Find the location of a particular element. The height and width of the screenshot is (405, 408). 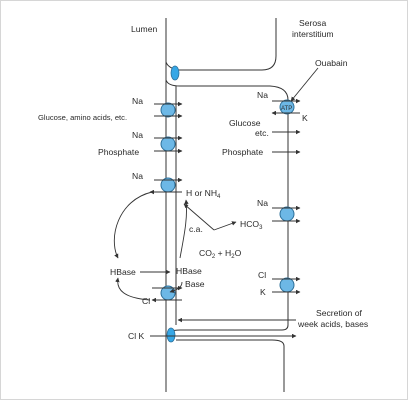

basolateral-etc-label: etc. is located at coordinates (262, 133).